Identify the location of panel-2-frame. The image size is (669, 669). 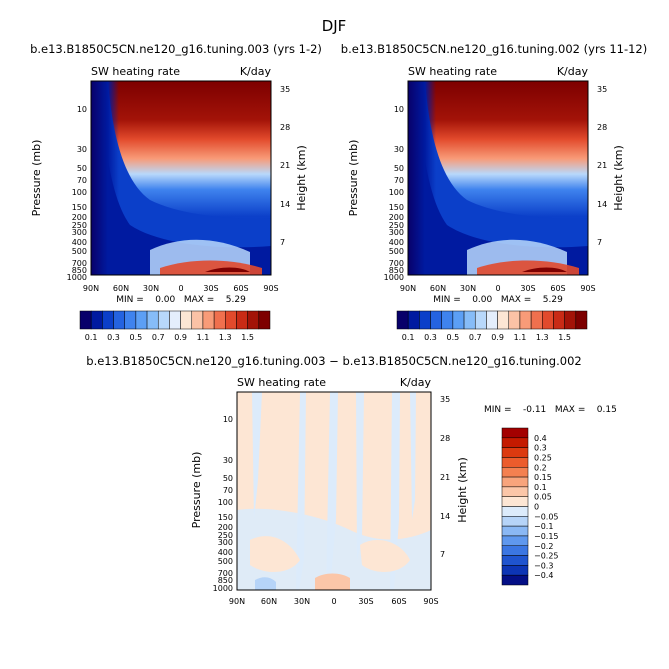
(498, 178).